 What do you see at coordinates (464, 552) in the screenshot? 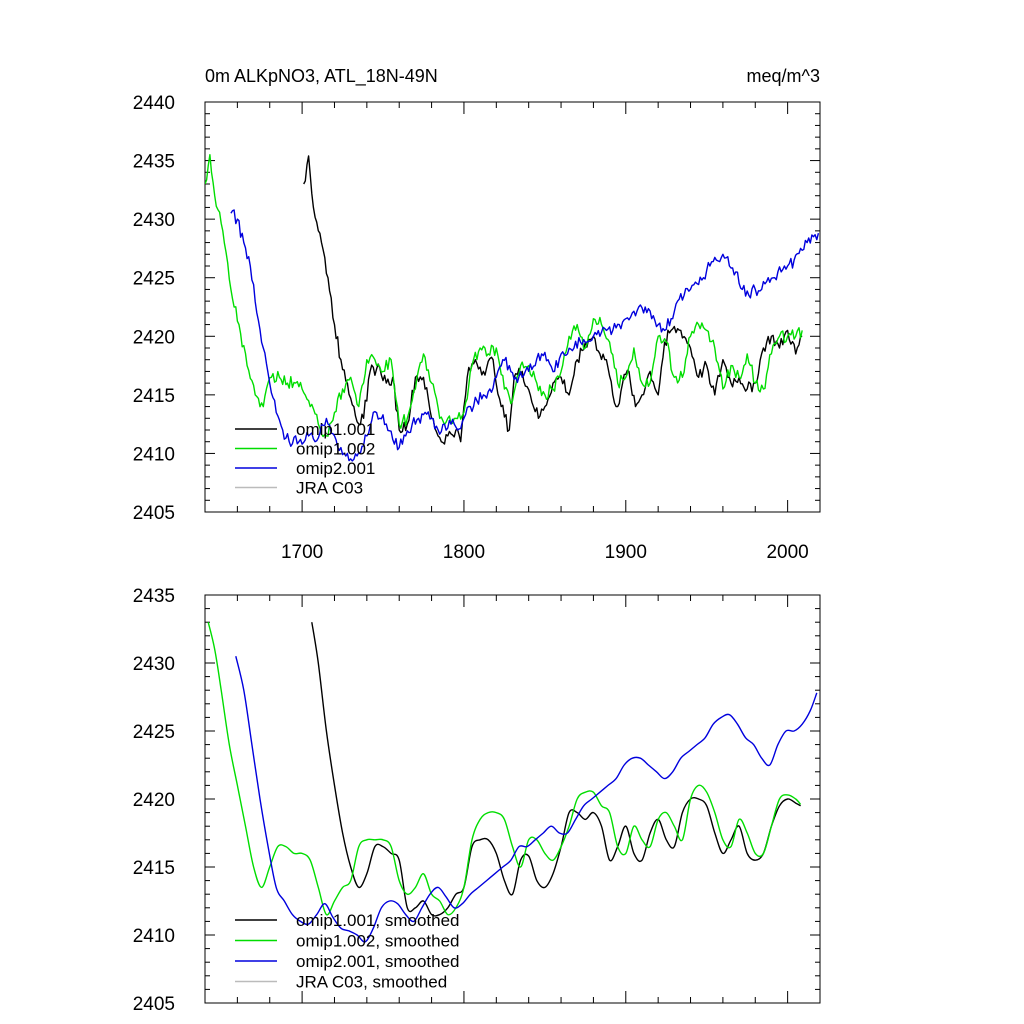
I see `x-tick-label: 1800` at bounding box center [464, 552].